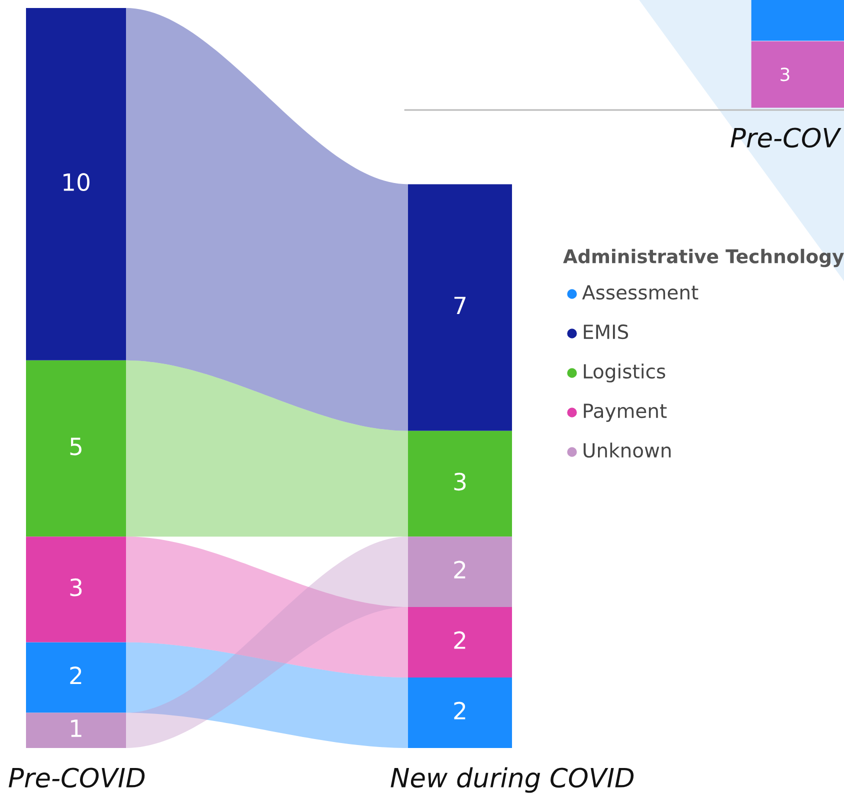 Image resolution: width=844 pixels, height=800 pixels. I want to click on data-label: 7, so click(460, 305).